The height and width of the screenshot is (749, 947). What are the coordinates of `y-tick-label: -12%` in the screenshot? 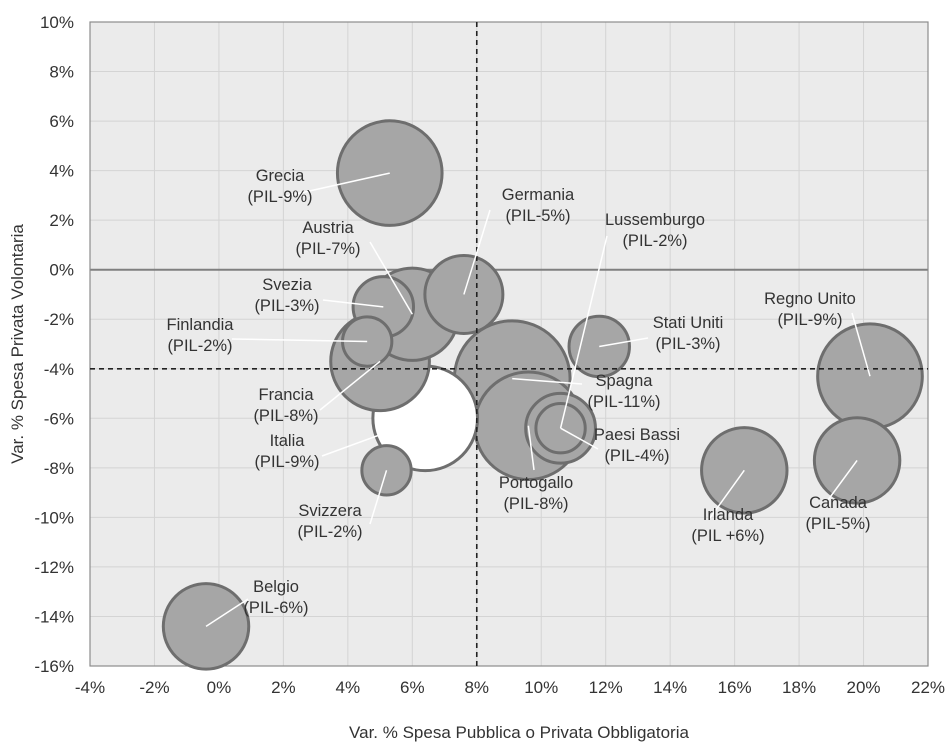 It's located at (54, 567).